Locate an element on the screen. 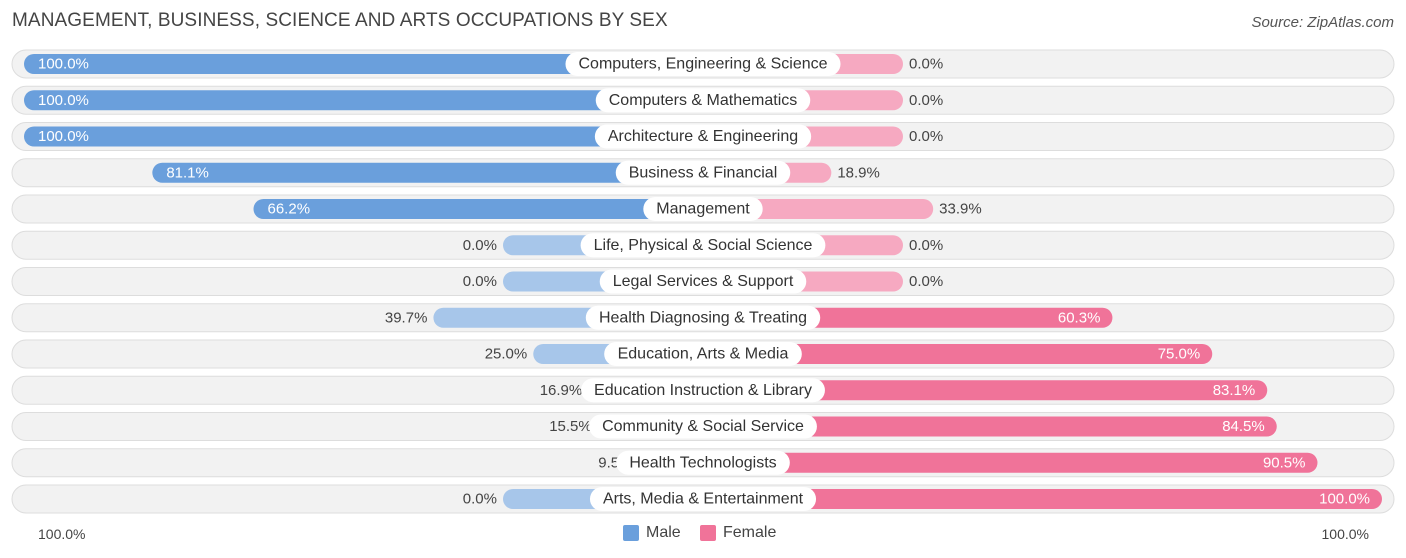 The width and height of the screenshot is (1406, 558). legend-item-male: Male is located at coordinates (652, 533).